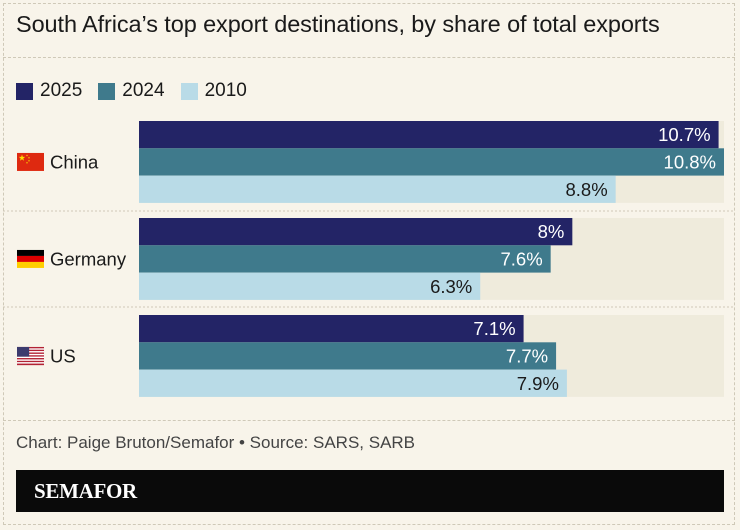  I want to click on bar-label-us-2010: 7.9%, so click(538, 383).